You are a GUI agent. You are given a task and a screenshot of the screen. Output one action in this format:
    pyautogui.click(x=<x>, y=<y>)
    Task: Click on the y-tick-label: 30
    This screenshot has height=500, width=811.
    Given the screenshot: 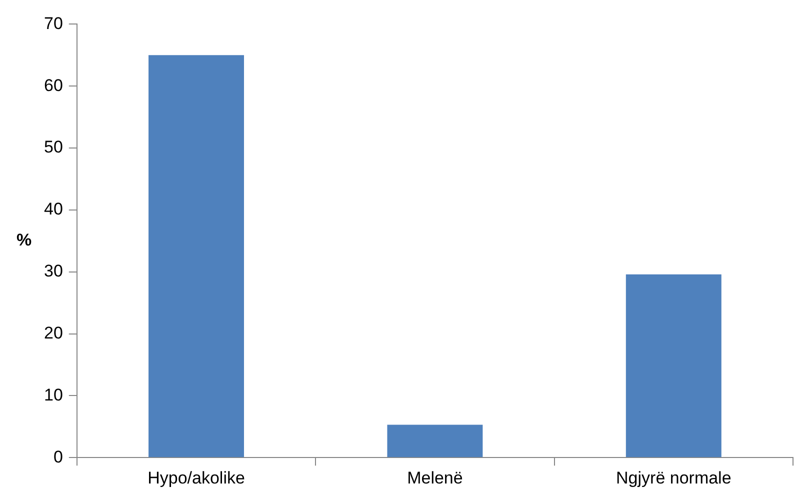 What is the action you would take?
    pyautogui.click(x=53, y=271)
    